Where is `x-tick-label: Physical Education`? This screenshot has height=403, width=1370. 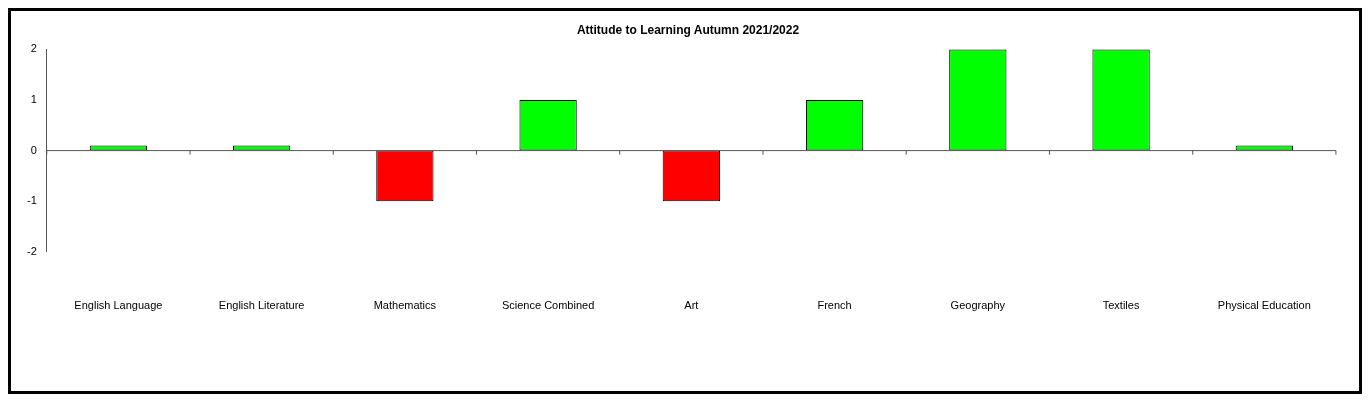
x-tick-label: Physical Education is located at coordinates (1264, 305).